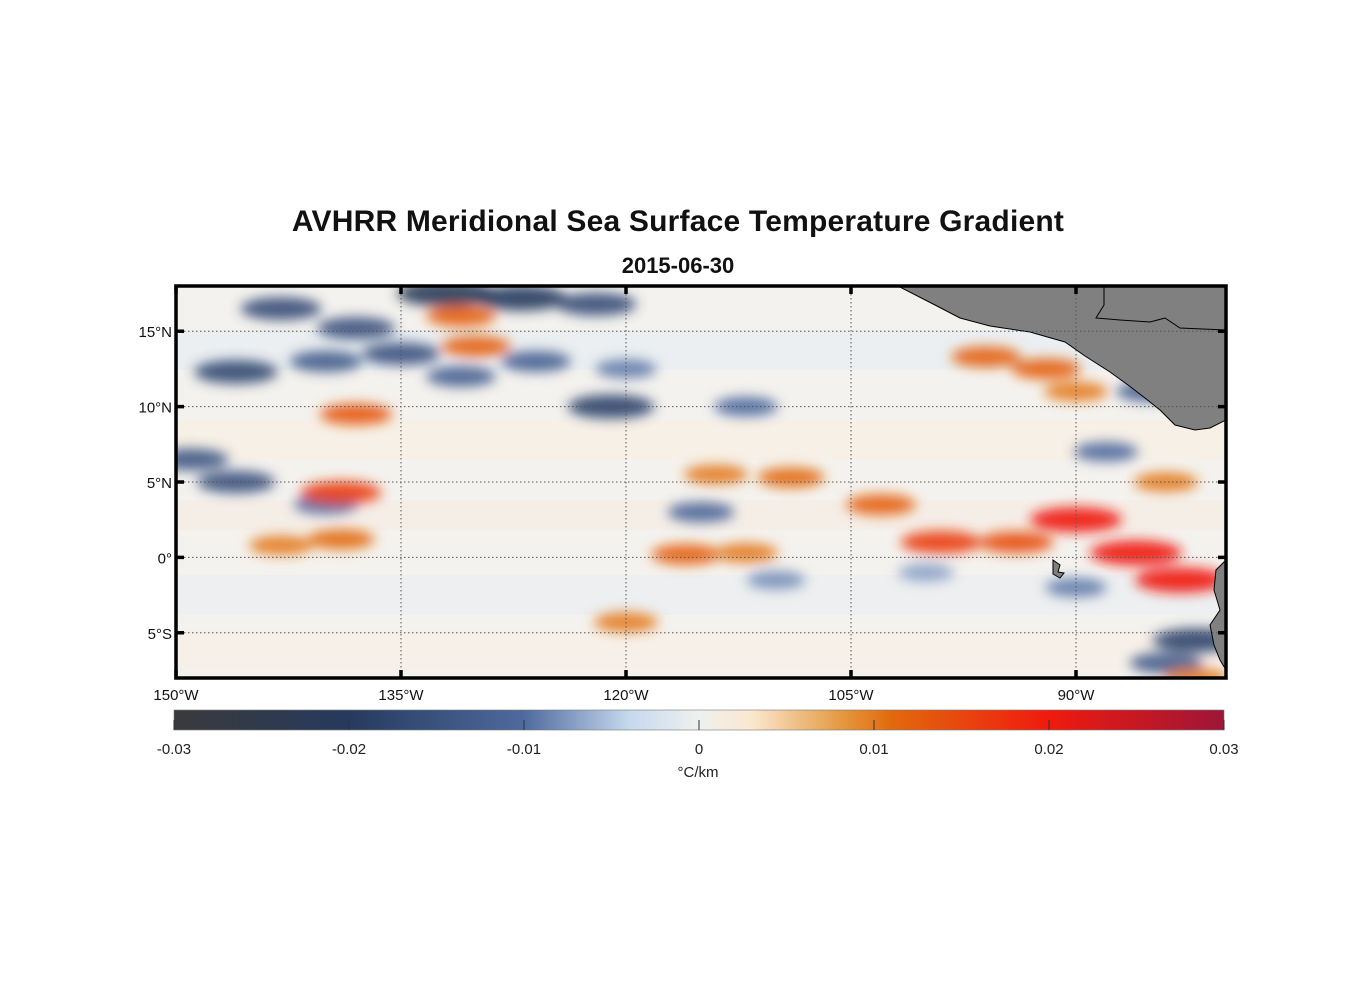 This screenshot has height=1000, width=1356. I want to click on land-central-america, so click(1061, 358).